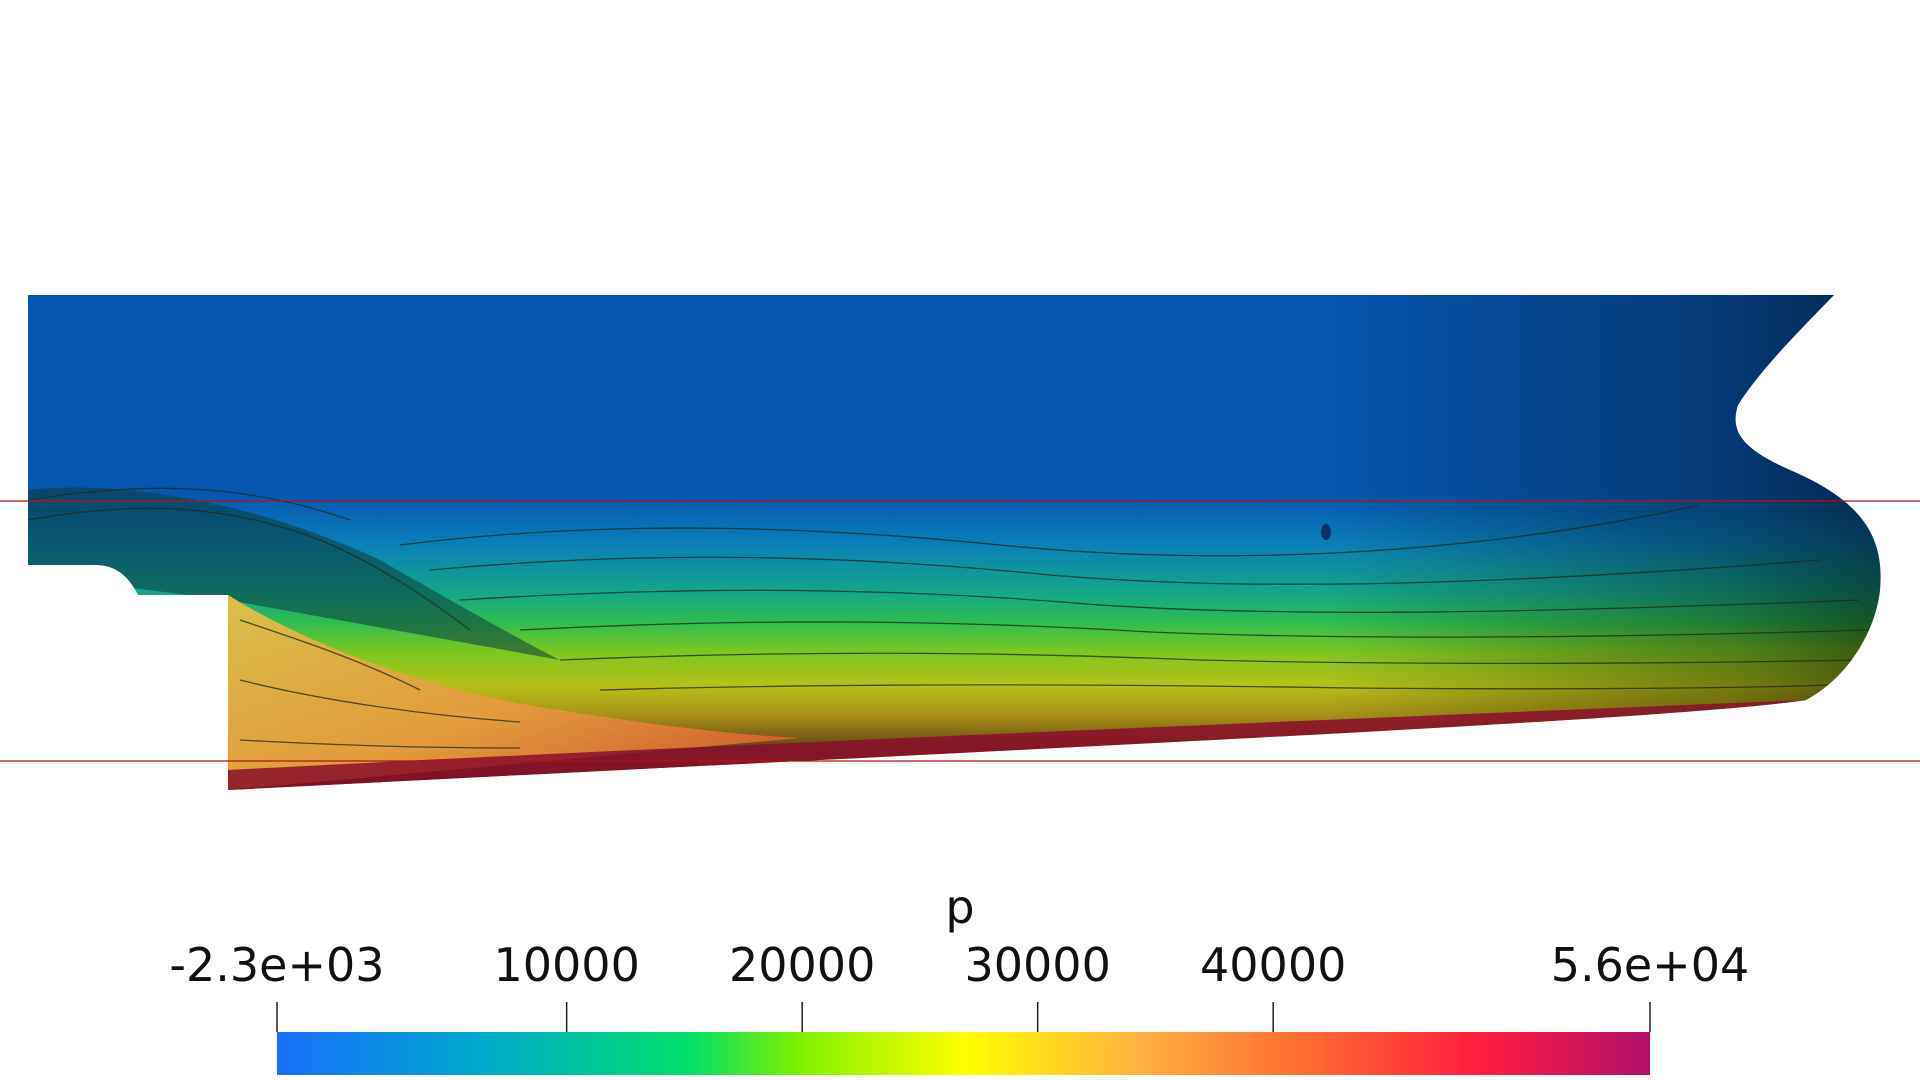 The image size is (1920, 1080). I want to click on probe-marker, so click(1326, 532).